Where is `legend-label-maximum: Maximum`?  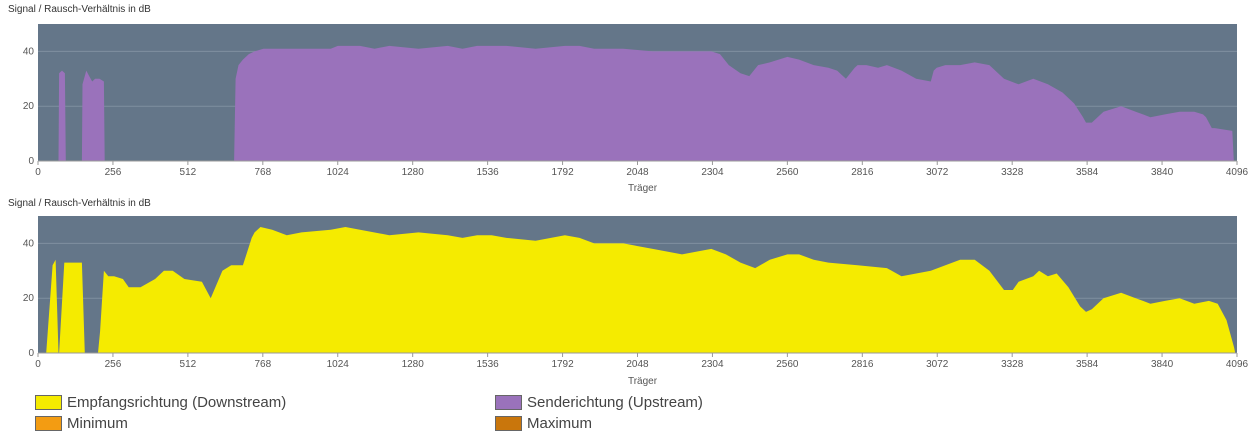
legend-label-maximum: Maximum is located at coordinates (560, 423).